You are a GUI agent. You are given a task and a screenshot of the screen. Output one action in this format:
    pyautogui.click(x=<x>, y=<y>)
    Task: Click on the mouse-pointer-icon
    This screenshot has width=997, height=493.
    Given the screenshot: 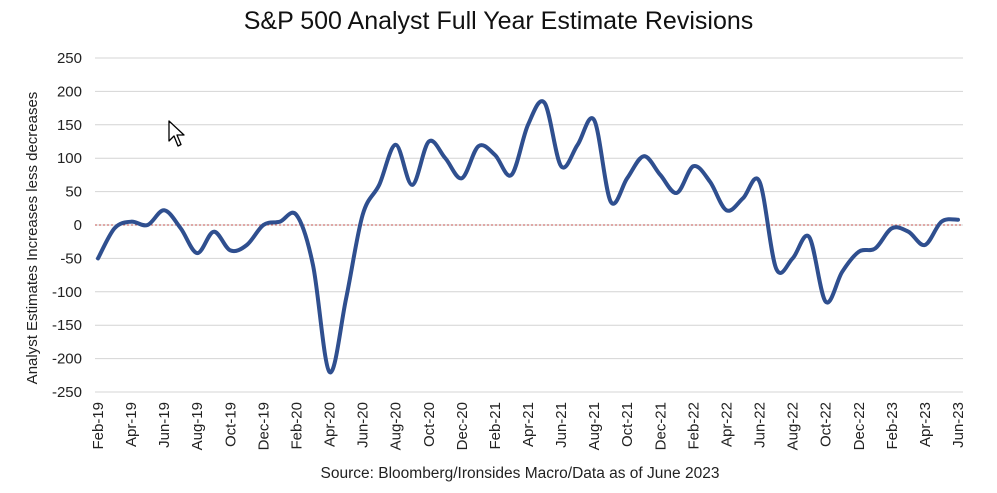 What is the action you would take?
    pyautogui.click(x=176, y=133)
    